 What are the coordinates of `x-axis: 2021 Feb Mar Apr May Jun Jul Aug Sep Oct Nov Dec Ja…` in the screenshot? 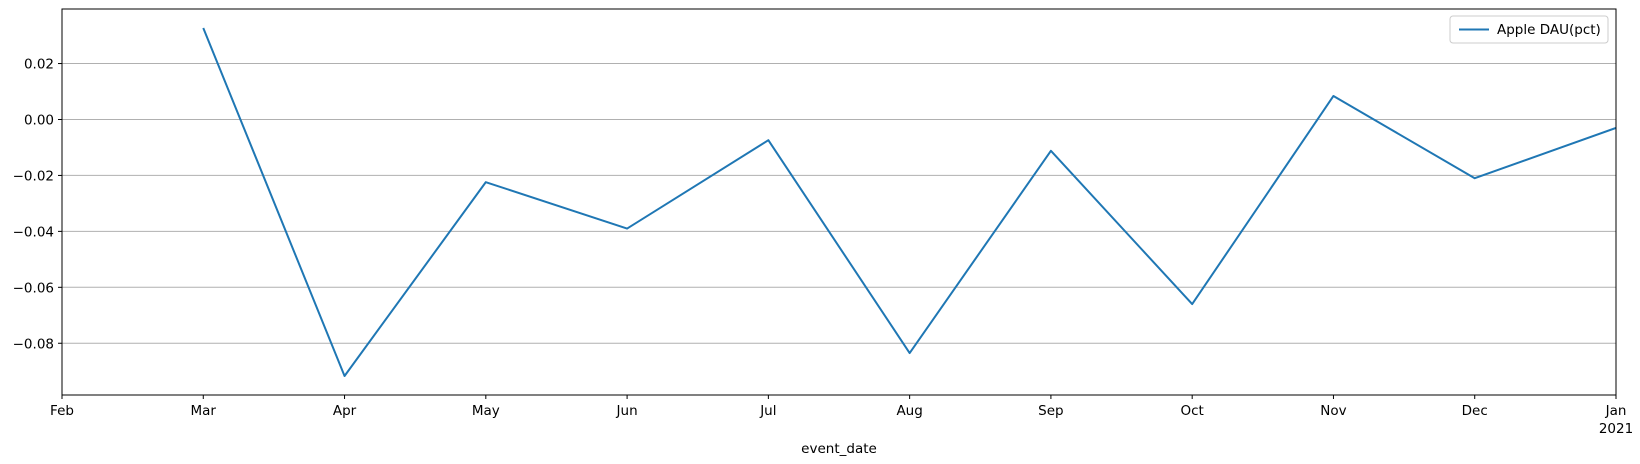 It's located at (841, 416).